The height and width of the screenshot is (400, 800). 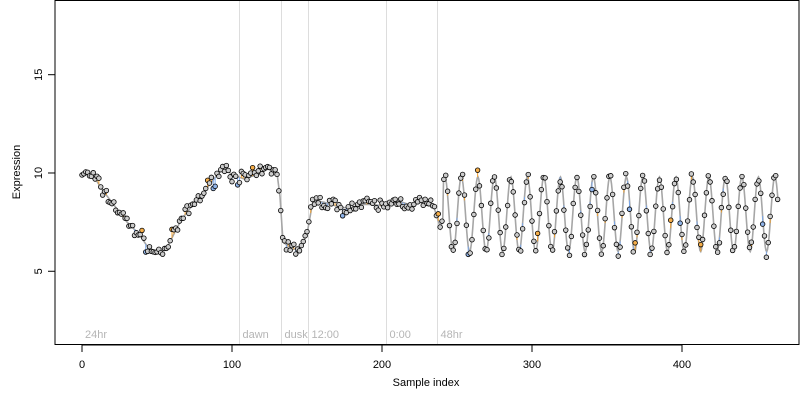 I want to click on x-tick-label: 400, so click(x=682, y=365).